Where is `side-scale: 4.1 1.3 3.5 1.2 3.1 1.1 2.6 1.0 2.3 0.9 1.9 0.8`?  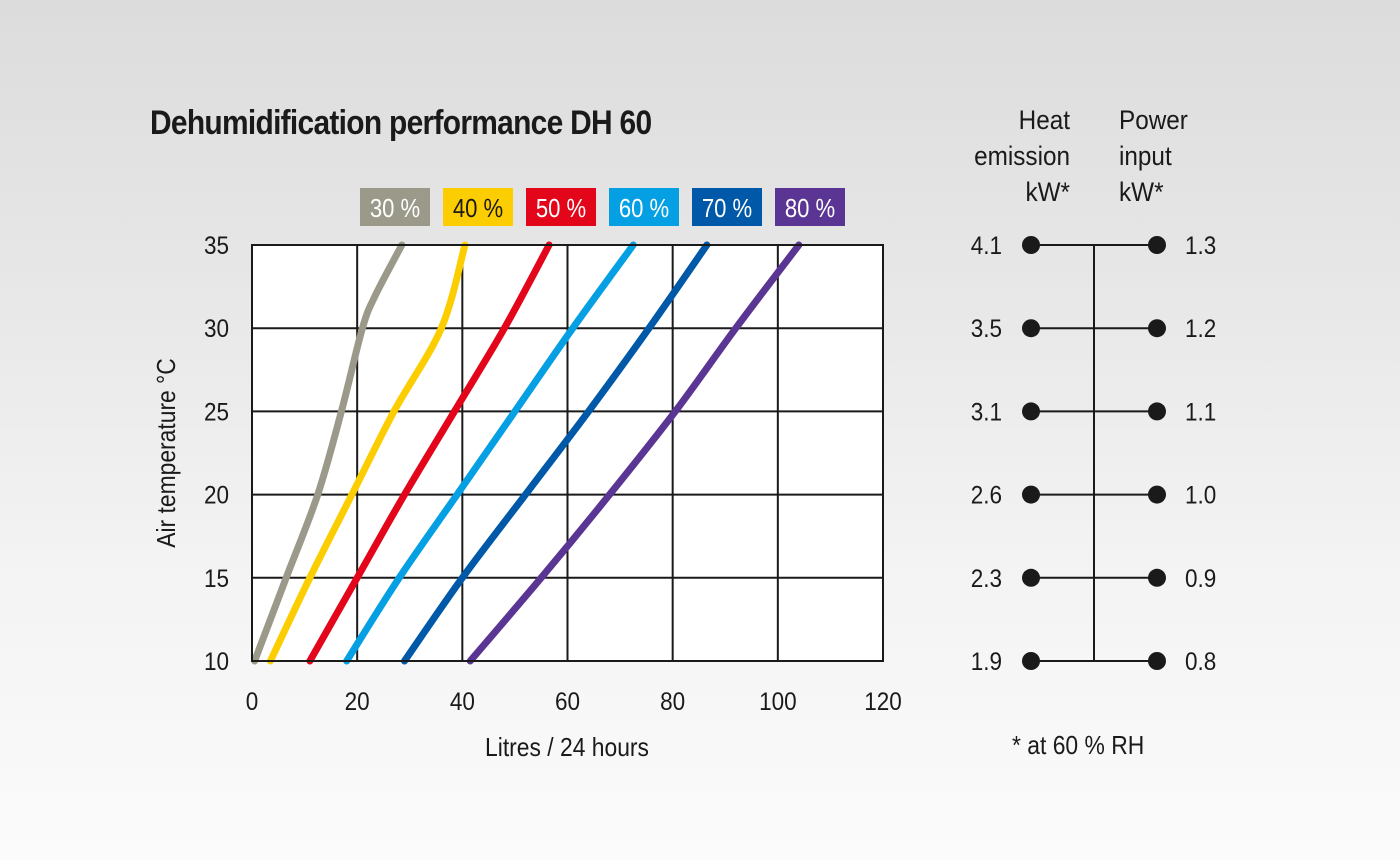 side-scale: 4.1 1.3 3.5 1.2 3.1 1.1 2.6 1.0 2.3 0.9 1.9 0.8 is located at coordinates (1094, 454).